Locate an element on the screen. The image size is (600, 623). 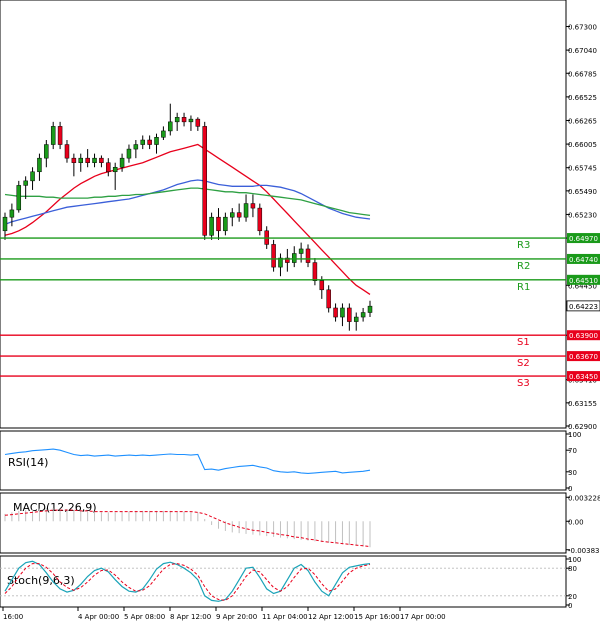
price-tick-label: 0.67040 is located at coordinates (582, 51).